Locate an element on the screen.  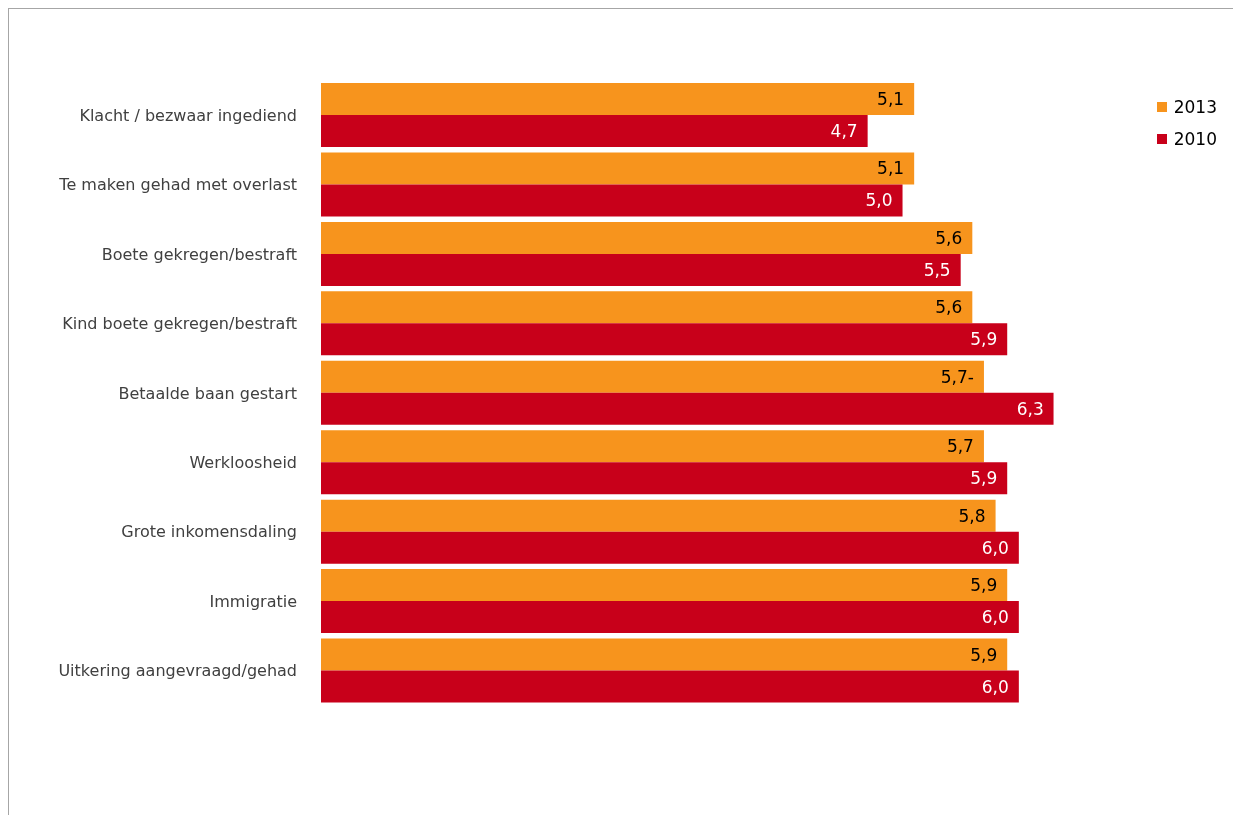
data-label: 5,7- is located at coordinates (957, 376).